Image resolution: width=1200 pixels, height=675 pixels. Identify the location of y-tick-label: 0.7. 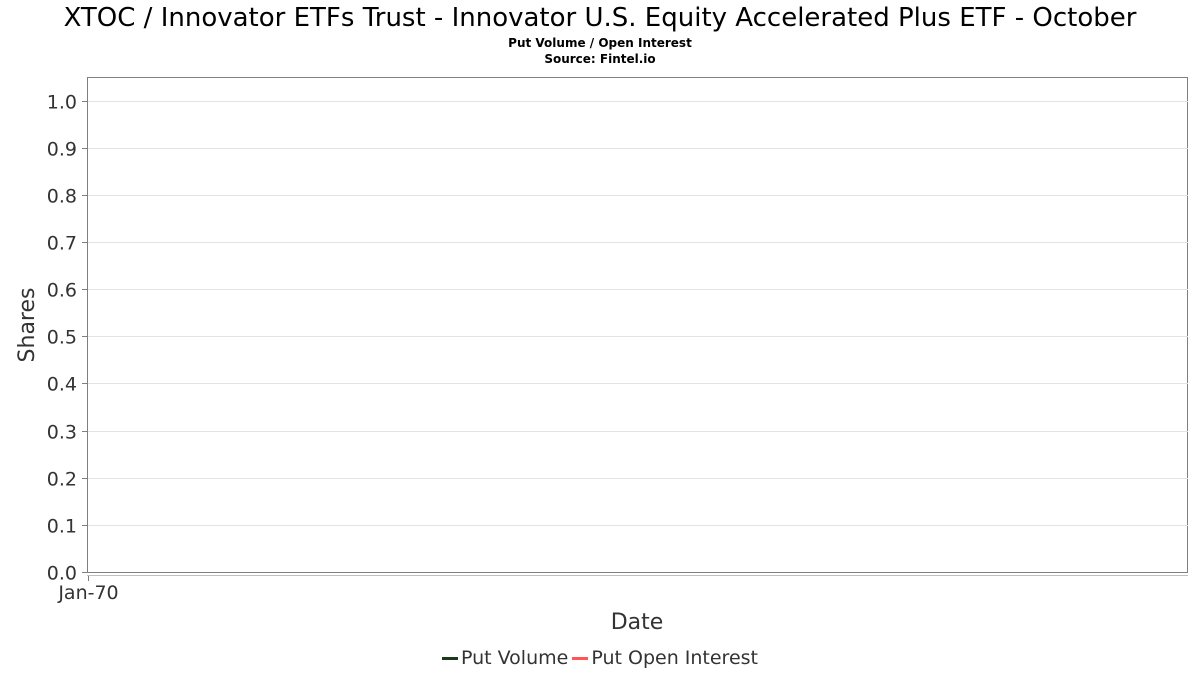
(62, 244).